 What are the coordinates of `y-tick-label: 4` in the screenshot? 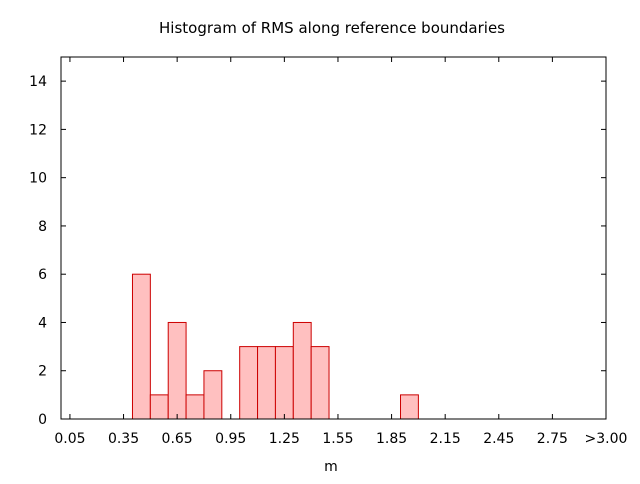 It's located at (42, 323).